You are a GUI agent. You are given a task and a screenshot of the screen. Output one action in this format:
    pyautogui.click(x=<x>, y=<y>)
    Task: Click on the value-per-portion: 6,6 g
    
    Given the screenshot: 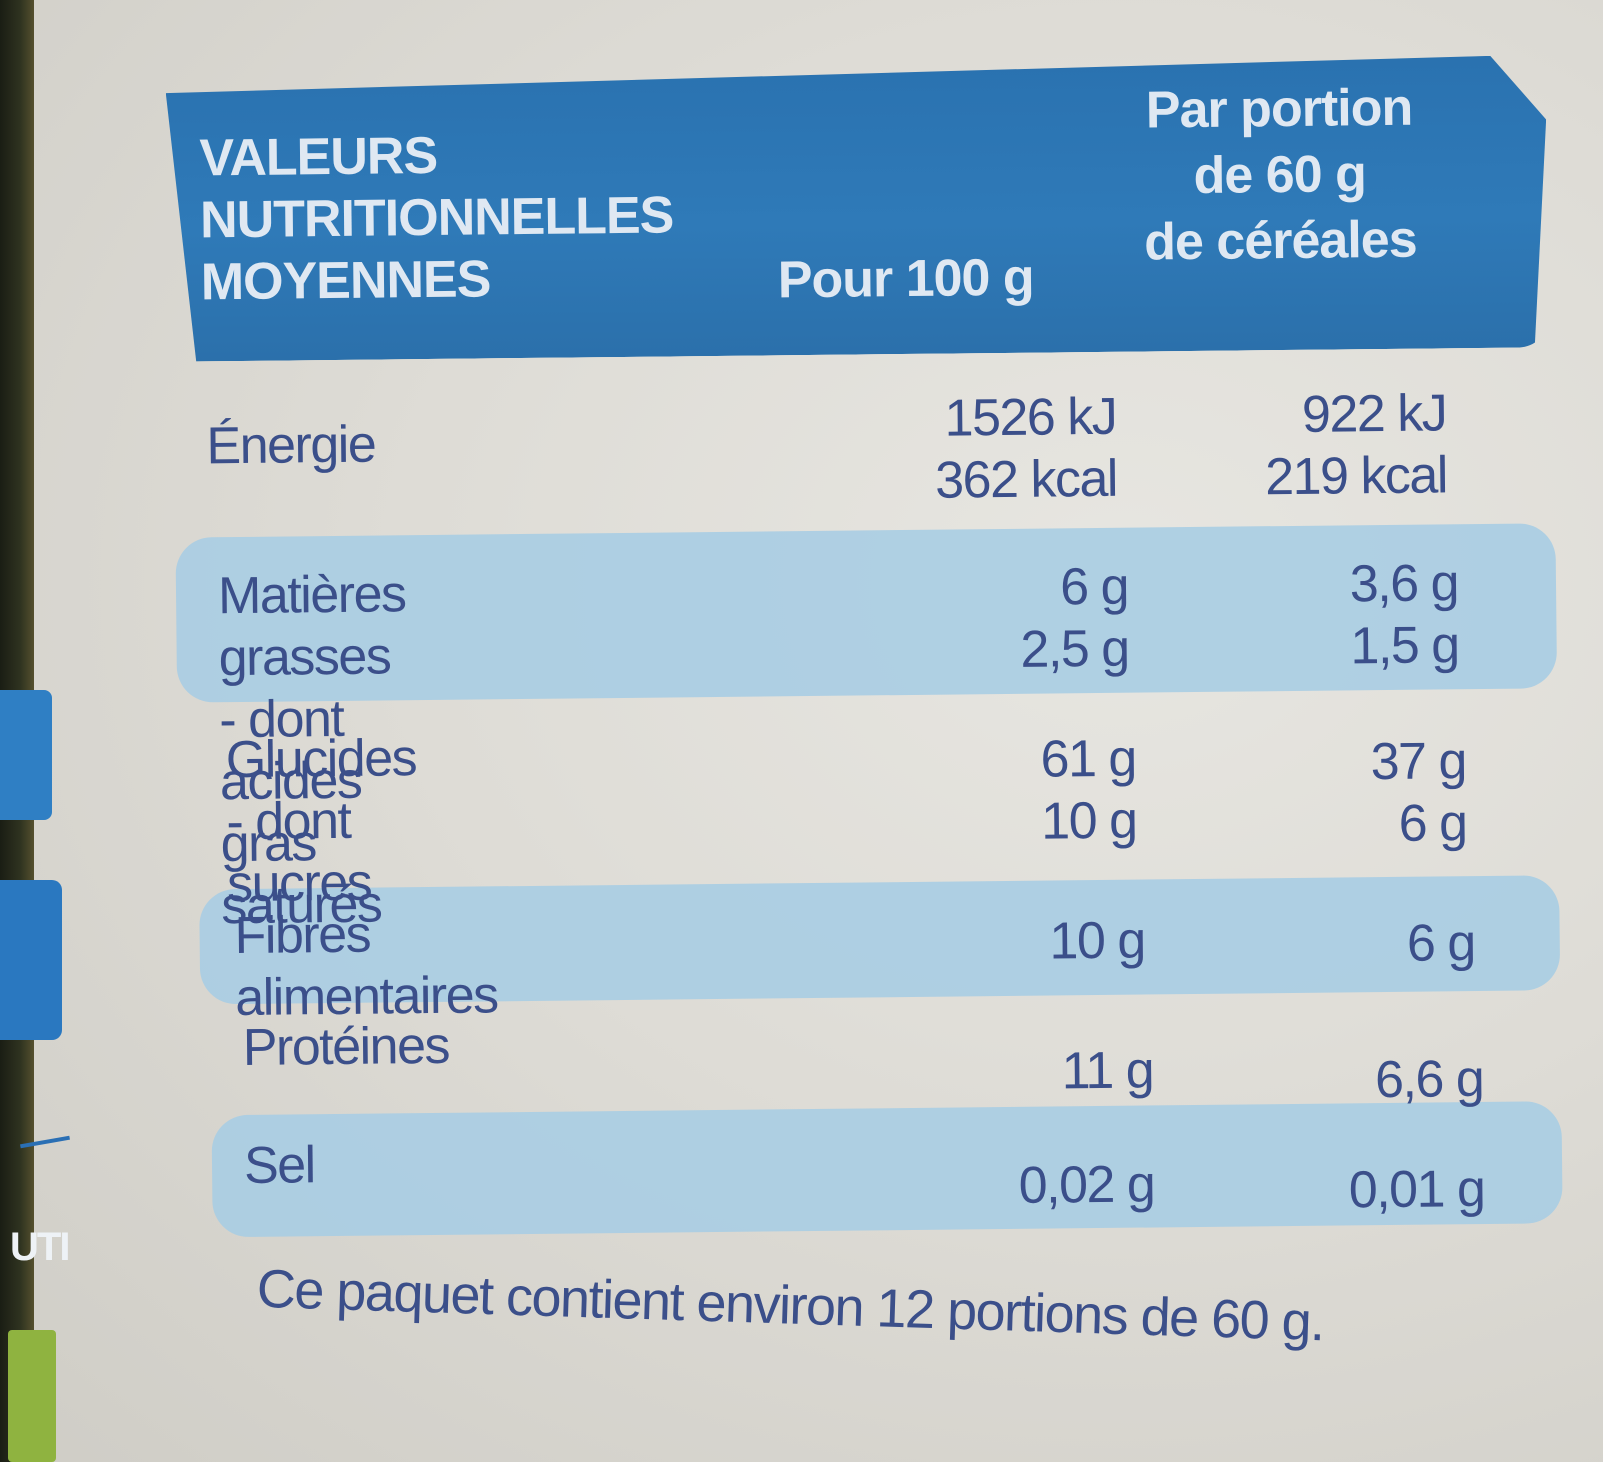 What is the action you would take?
    pyautogui.click(x=1429, y=1079)
    